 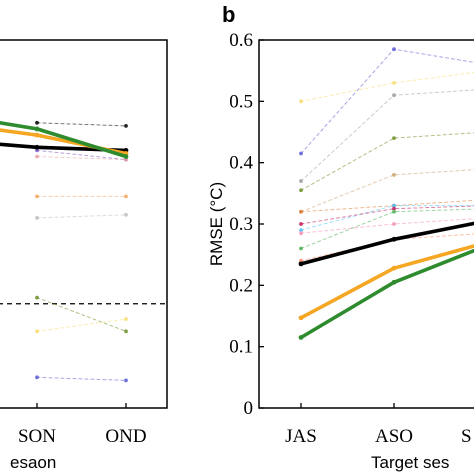 I want to click on panel-b-series-12-line, so click(x=386, y=282).